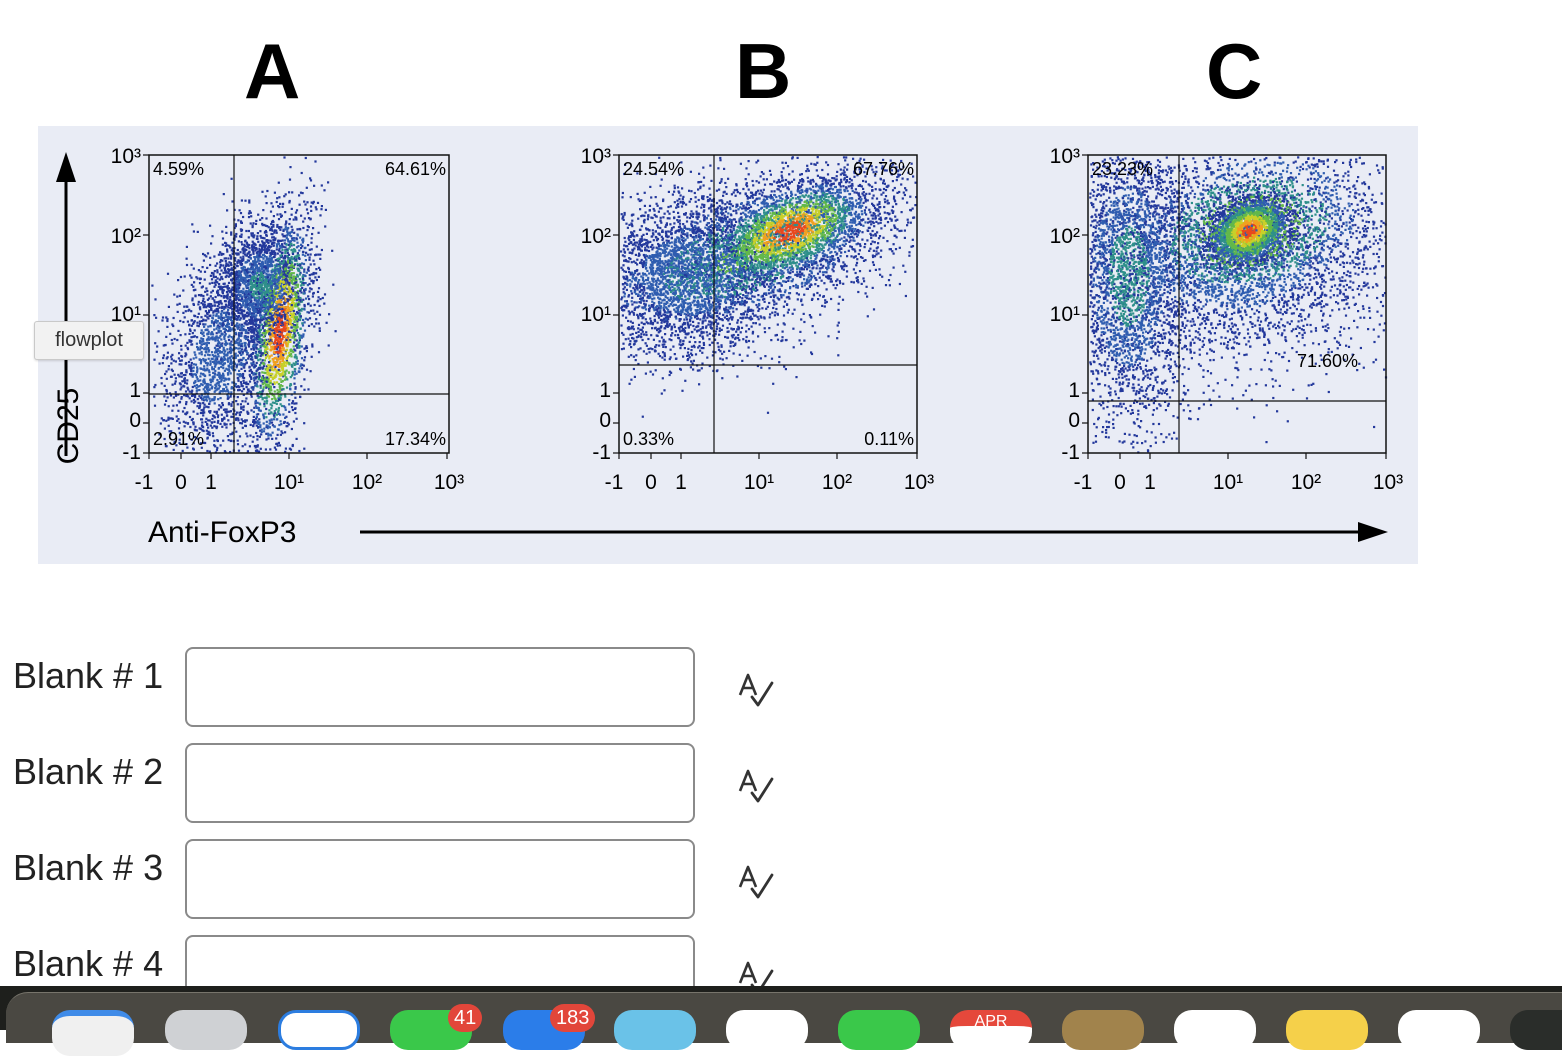 Image resolution: width=1562 pixels, height=1056 pixels. I want to click on quadrant-top-left-c: 23.23%, so click(1122, 169).